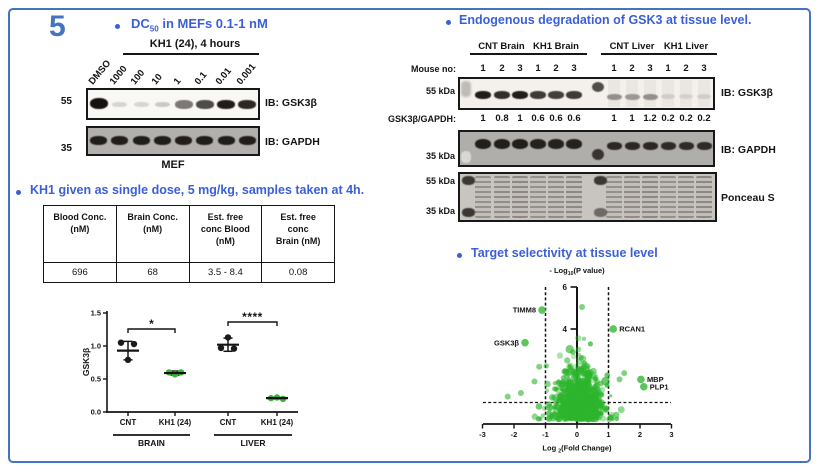 The height and width of the screenshot is (470, 819). What do you see at coordinates (96, 346) in the screenshot?
I see `svg-text: 1.0` at bounding box center [96, 346].